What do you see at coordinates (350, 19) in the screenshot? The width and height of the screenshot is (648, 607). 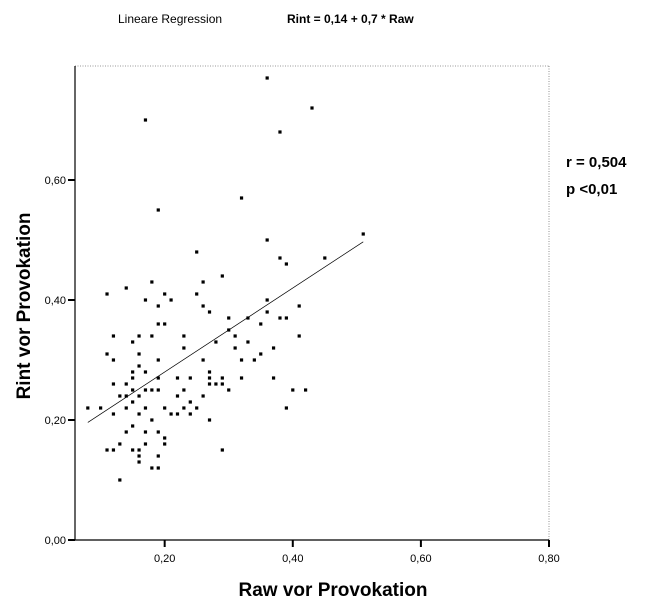 I see `regression-equation: Rint = 0,14 + 0,7 * Raw` at bounding box center [350, 19].